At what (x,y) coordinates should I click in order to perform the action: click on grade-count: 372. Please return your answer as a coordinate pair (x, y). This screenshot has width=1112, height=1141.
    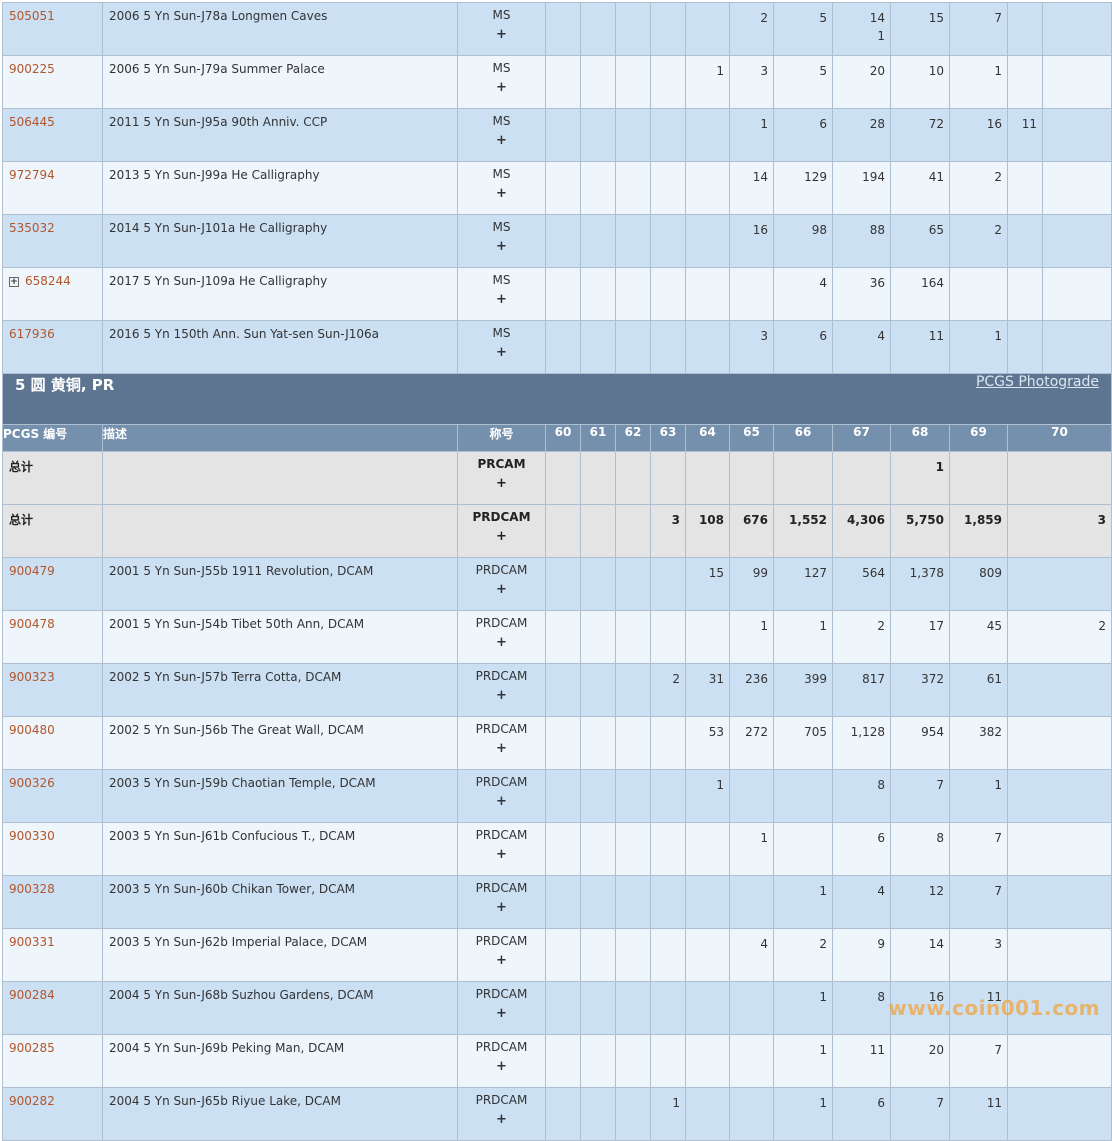
    Looking at the image, I should click on (920, 690).